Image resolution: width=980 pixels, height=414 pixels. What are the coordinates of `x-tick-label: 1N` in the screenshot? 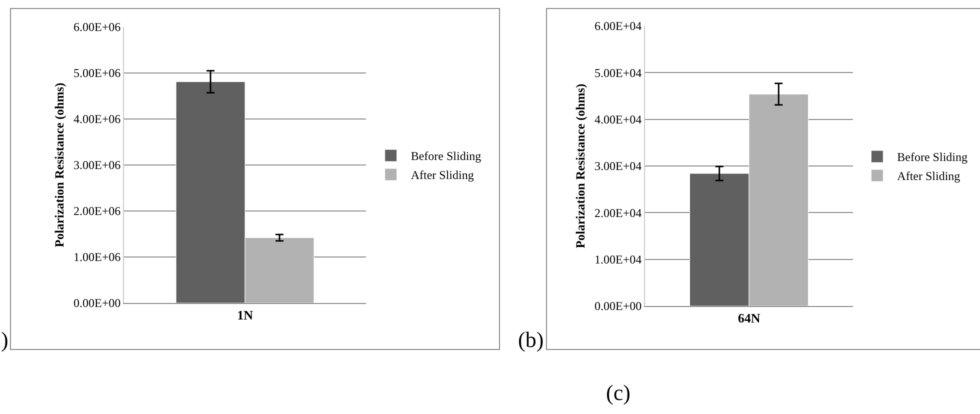 It's located at (245, 315).